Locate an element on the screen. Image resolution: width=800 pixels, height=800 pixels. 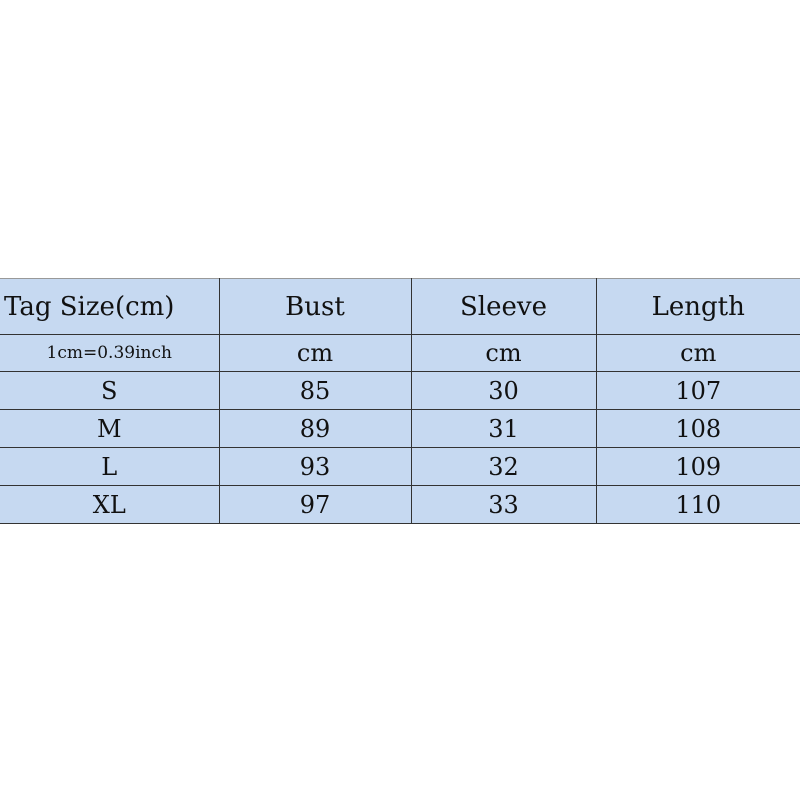
cell-size: S is located at coordinates (110, 390).